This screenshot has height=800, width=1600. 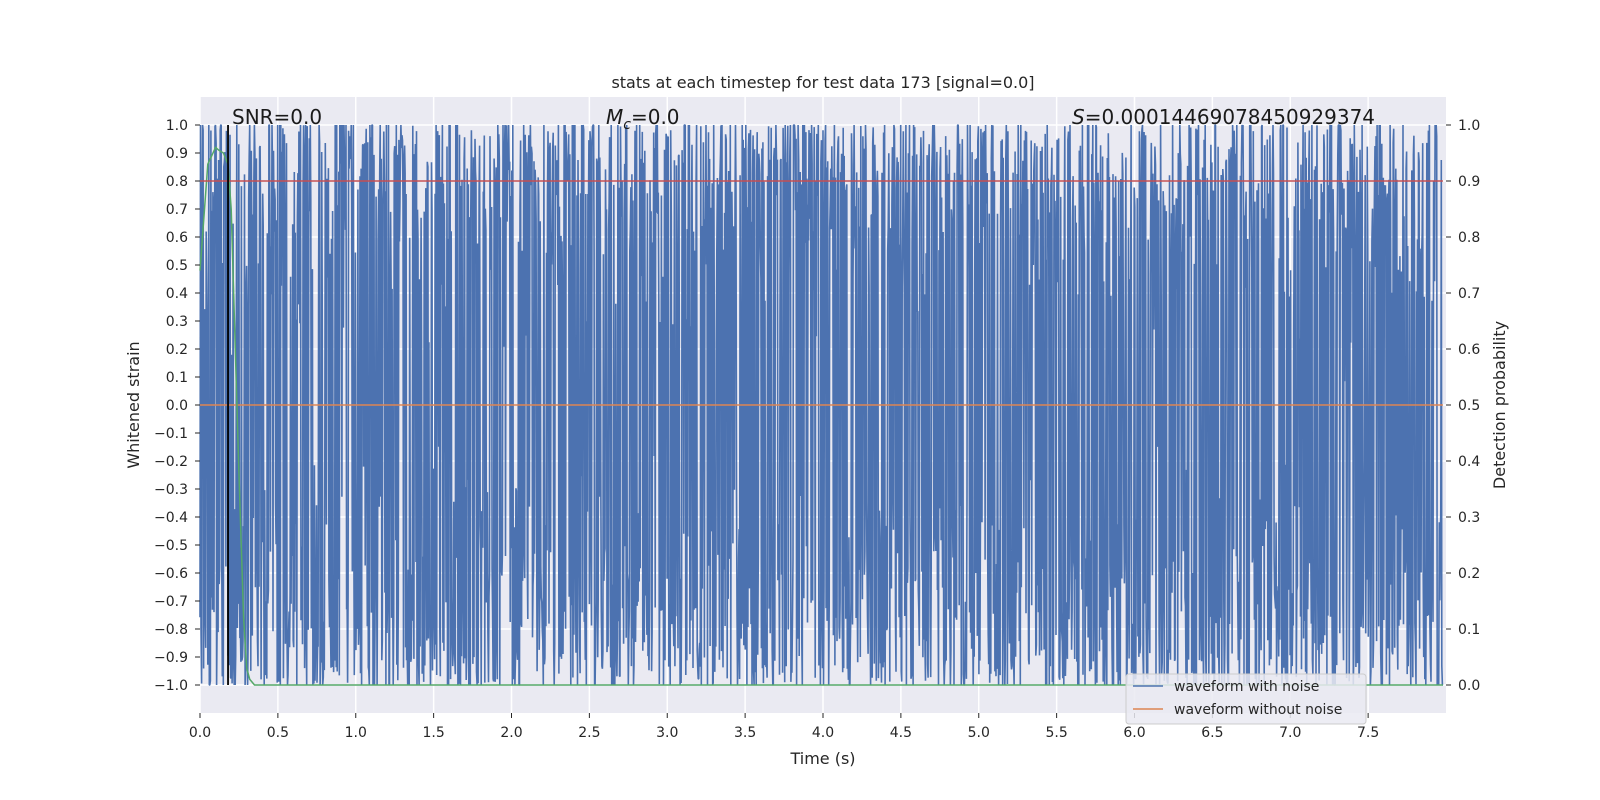 I want to click on snr-annotation: SNR=0.0, so click(x=277, y=117).